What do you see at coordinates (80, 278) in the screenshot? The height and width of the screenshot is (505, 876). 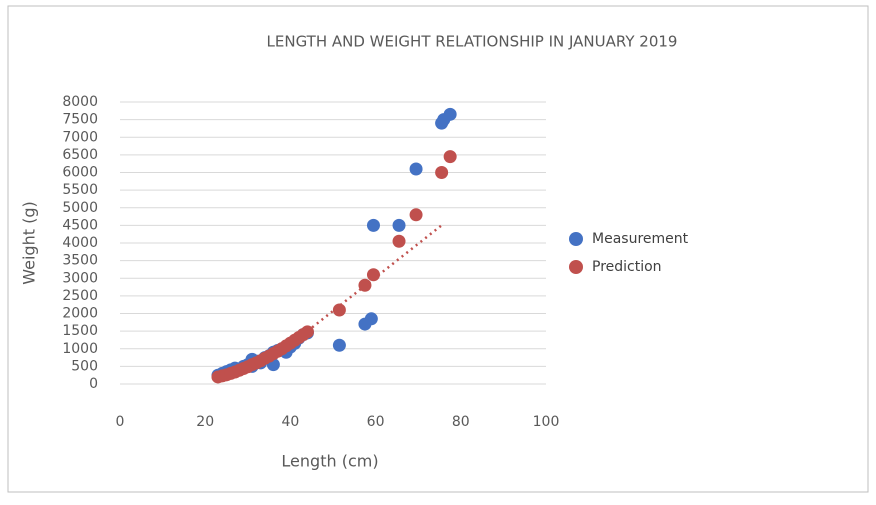 I see `y-tick-label: 3000` at bounding box center [80, 278].